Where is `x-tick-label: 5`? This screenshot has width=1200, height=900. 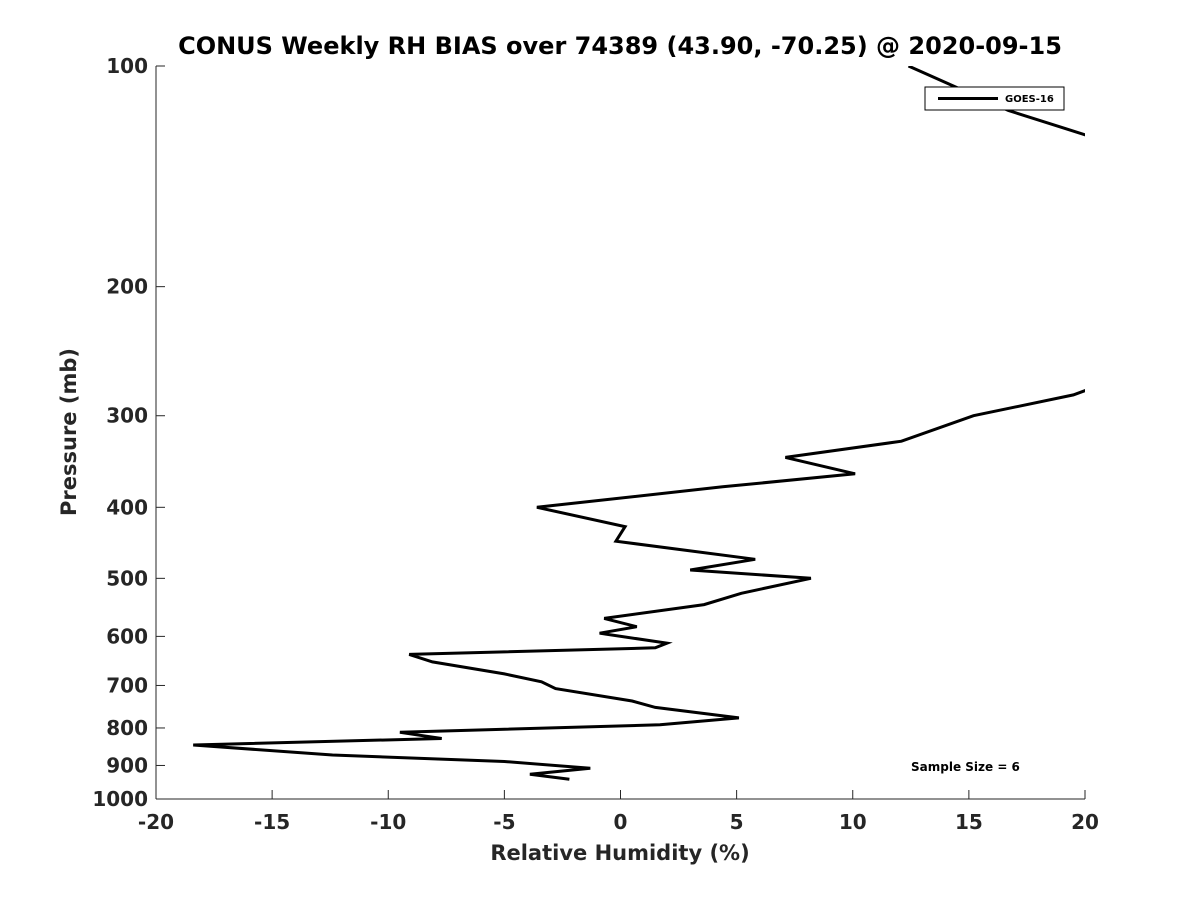 x-tick-label: 5 is located at coordinates (737, 822).